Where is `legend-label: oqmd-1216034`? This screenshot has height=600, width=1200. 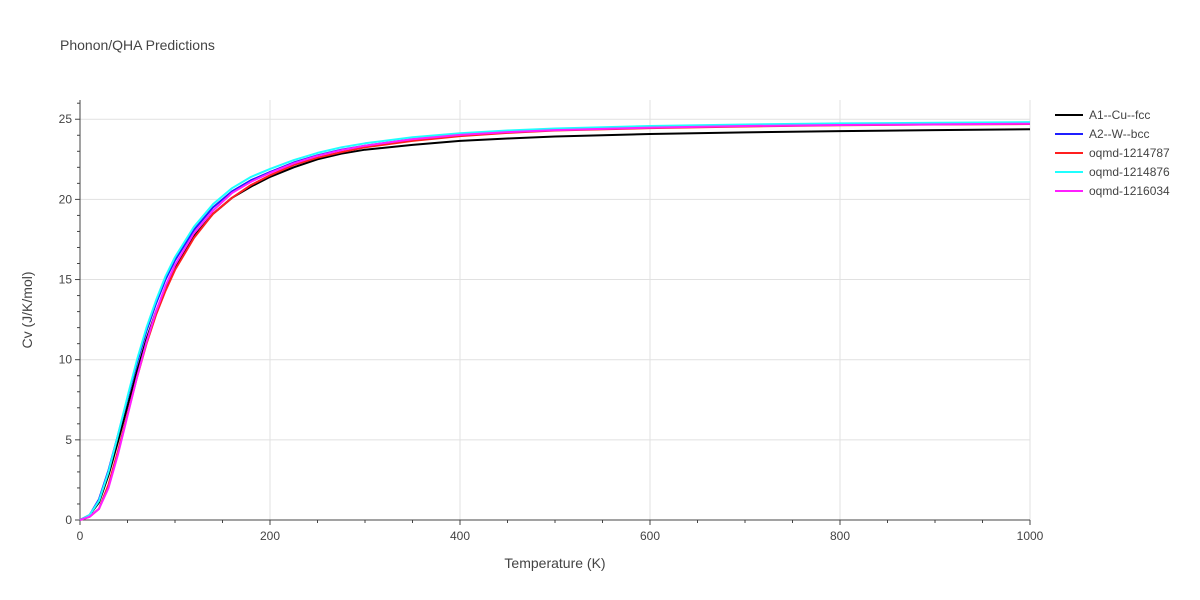
legend-label: oqmd-1216034 is located at coordinates (1129, 191).